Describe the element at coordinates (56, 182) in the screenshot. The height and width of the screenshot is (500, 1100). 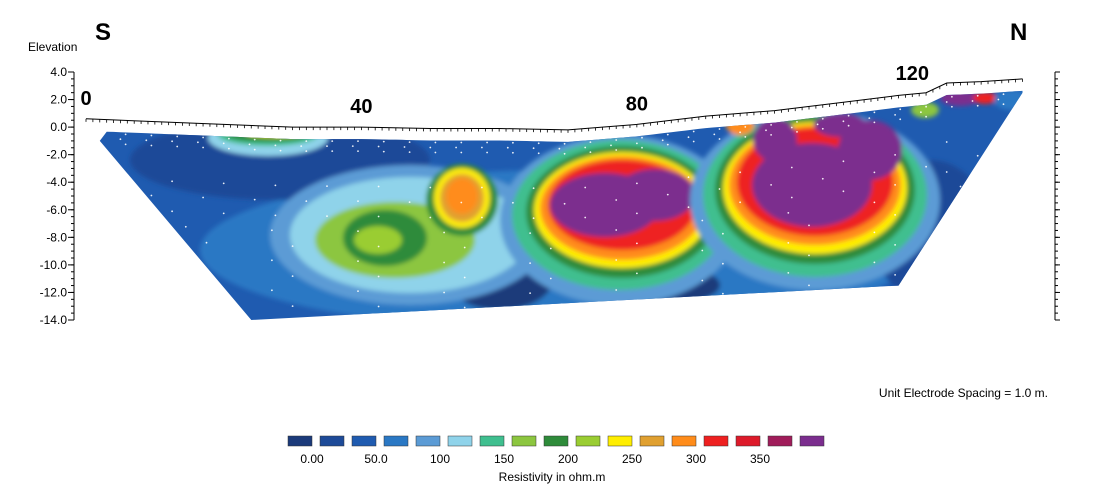
I see `y-tick-label: -4.0` at that location.